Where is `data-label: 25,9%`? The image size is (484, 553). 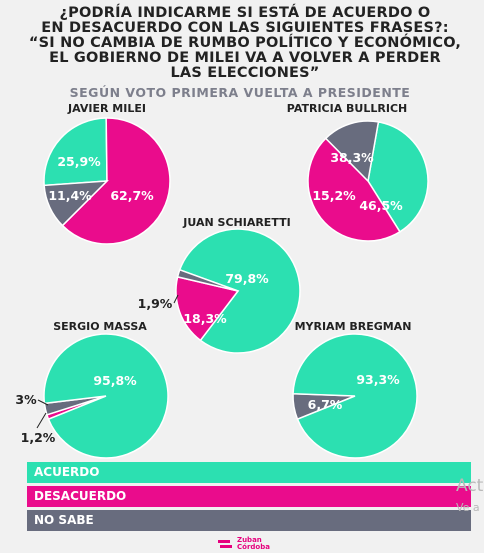
data-label: 25,9% is located at coordinates (79, 161).